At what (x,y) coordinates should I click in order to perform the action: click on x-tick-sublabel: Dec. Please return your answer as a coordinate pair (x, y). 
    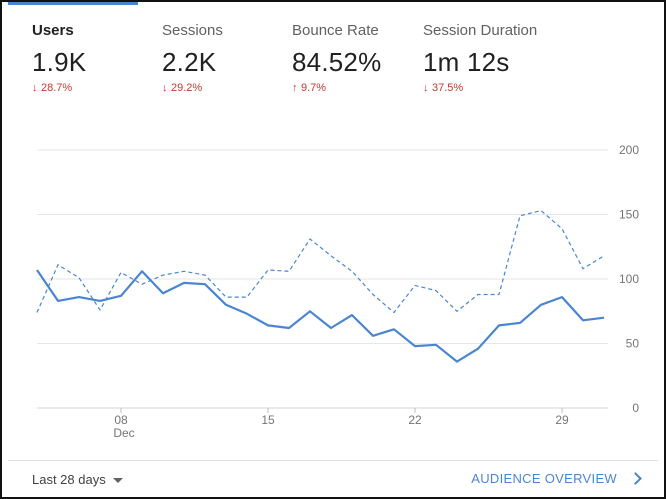
    Looking at the image, I should click on (123, 433).